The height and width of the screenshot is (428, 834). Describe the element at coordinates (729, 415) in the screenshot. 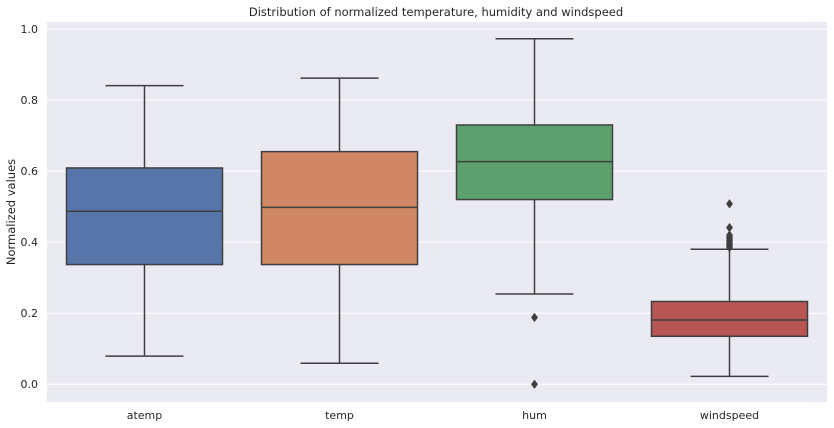

I see `x-tick-label: windspeed` at that location.